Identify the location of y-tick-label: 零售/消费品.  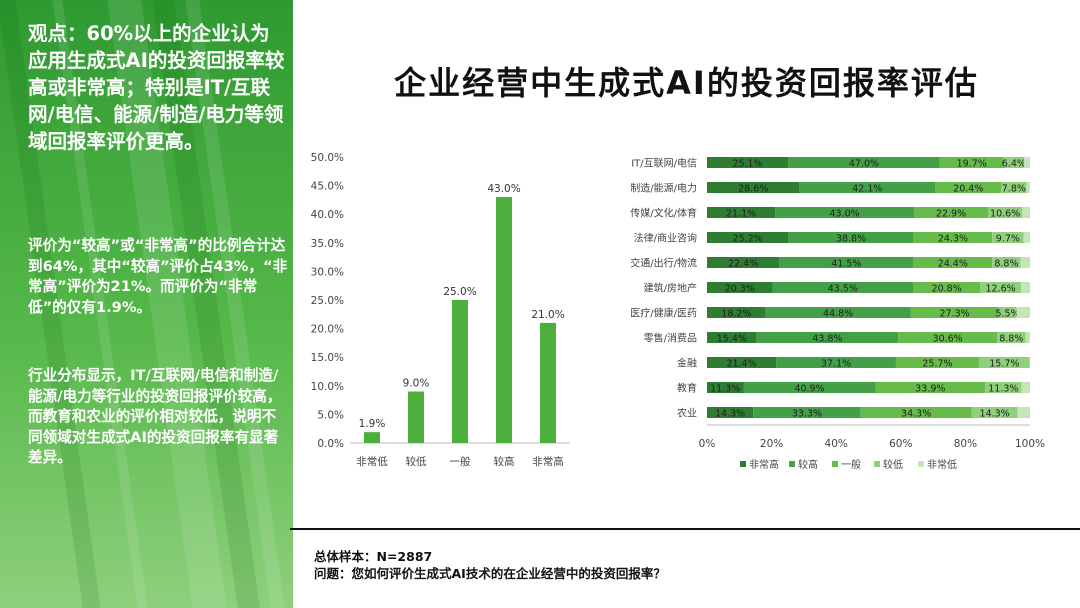
(670, 338).